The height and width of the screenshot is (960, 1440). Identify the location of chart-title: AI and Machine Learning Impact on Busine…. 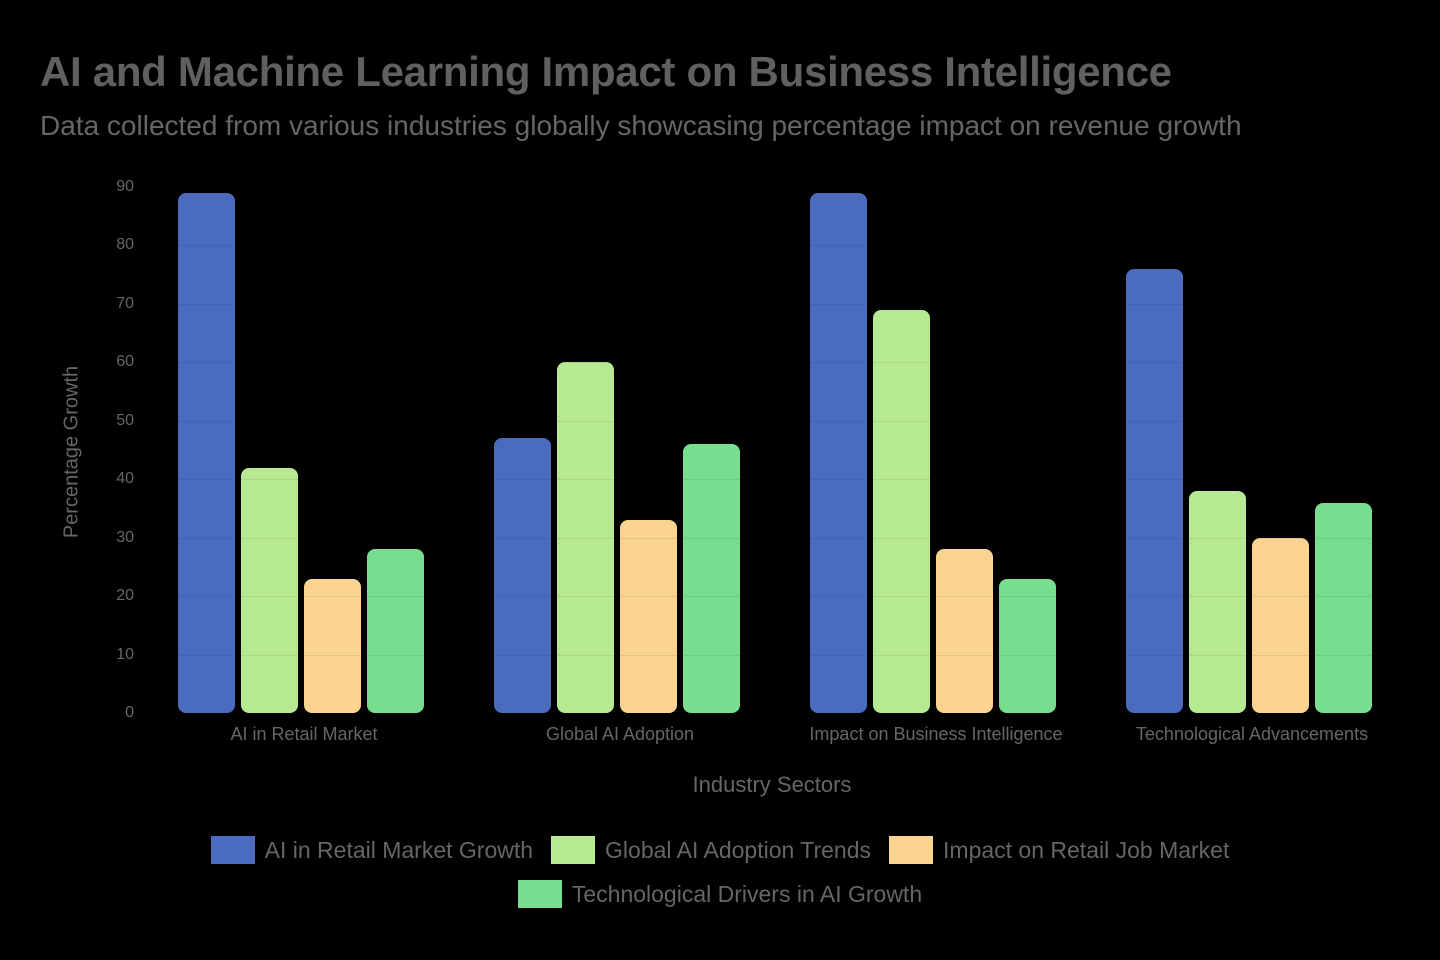
(606, 71).